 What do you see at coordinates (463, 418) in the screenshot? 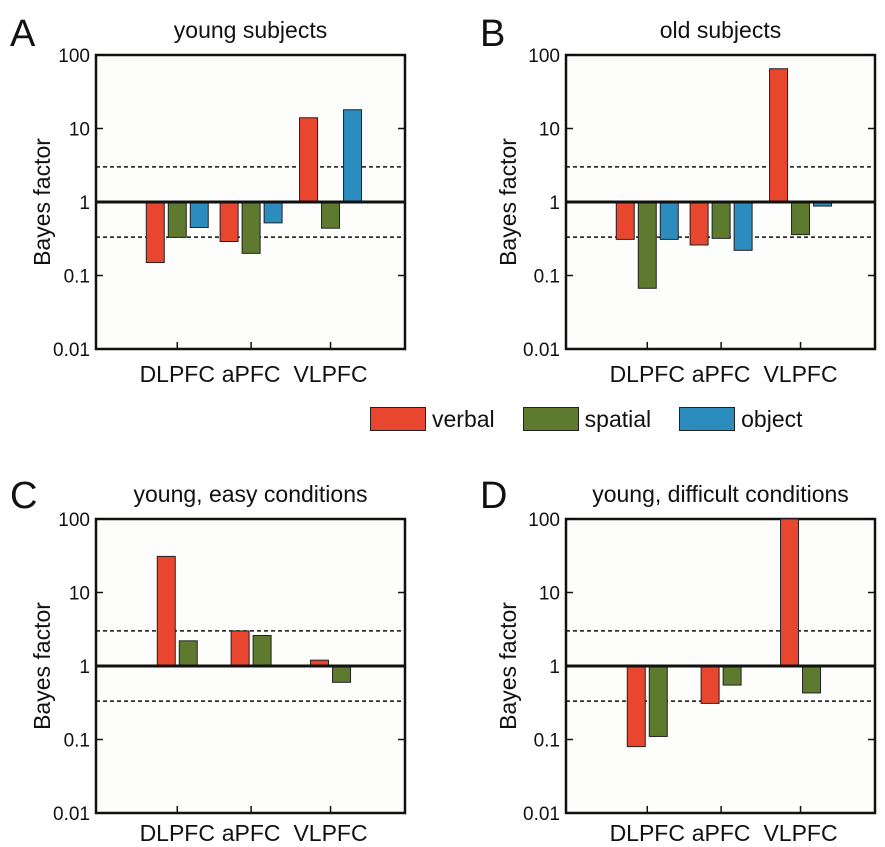
I see `legend-label-verbal: verbal` at bounding box center [463, 418].